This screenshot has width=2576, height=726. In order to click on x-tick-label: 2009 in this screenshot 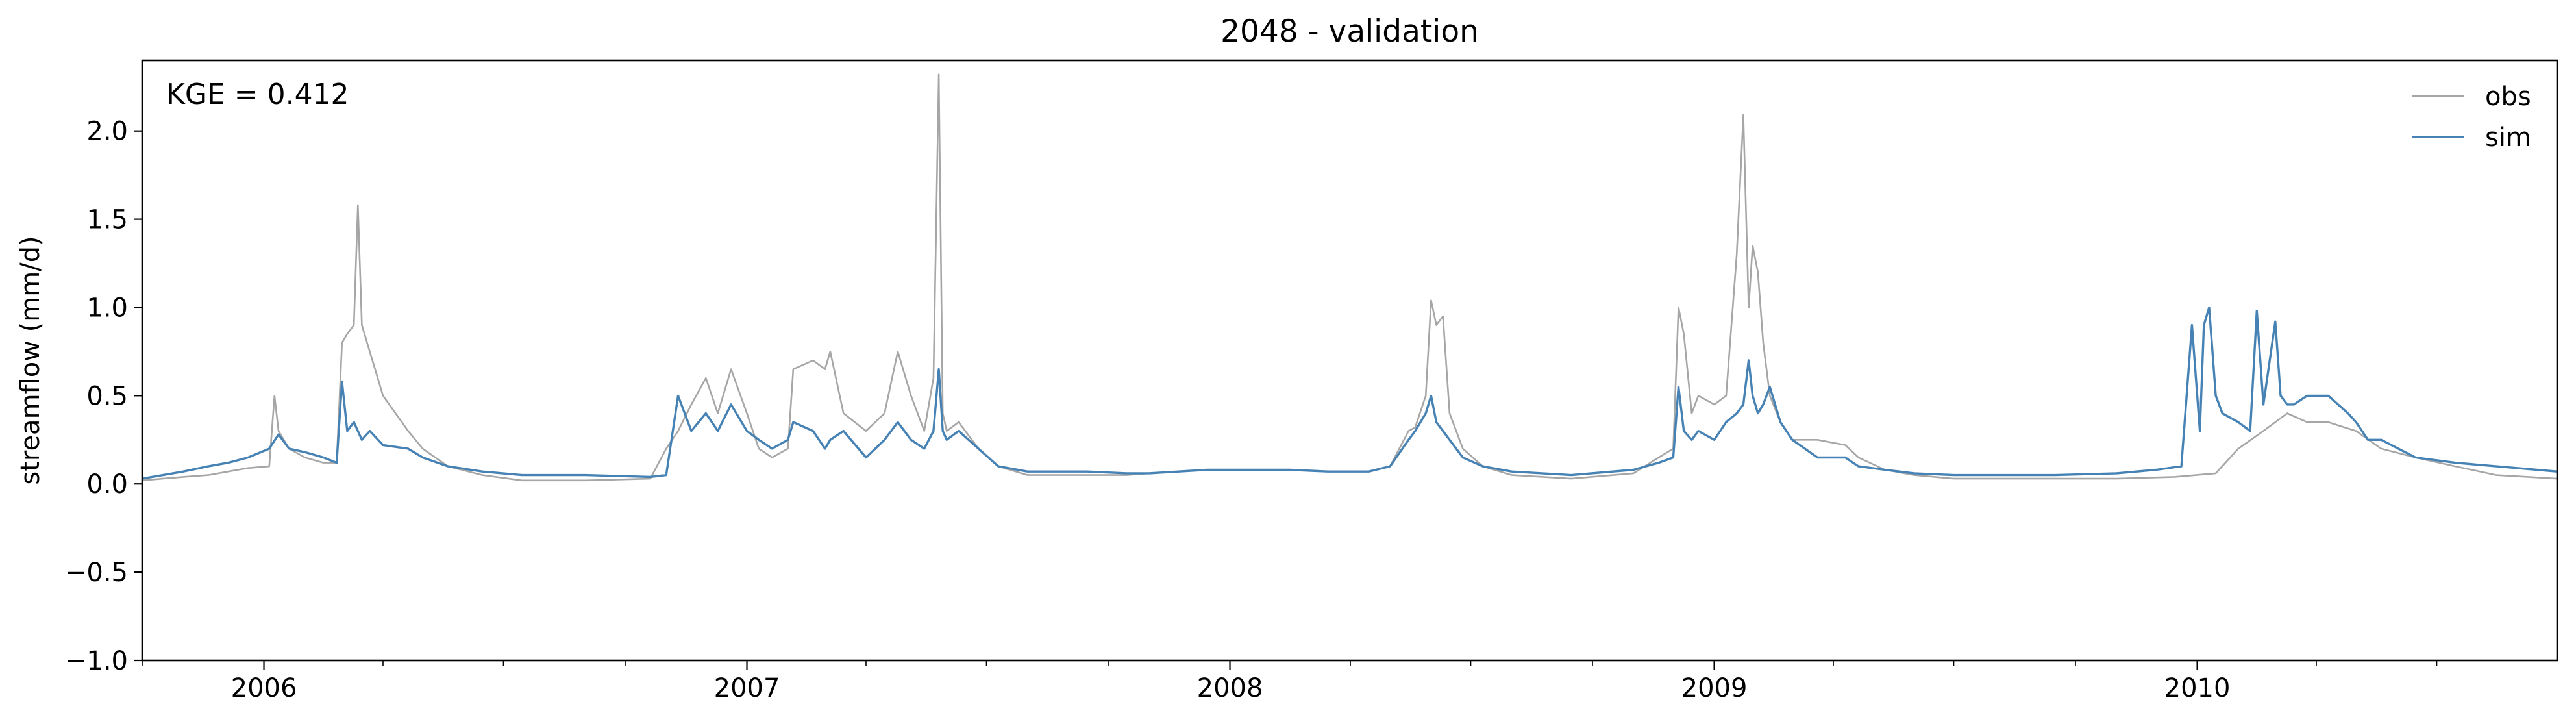, I will do `click(1714, 688)`.